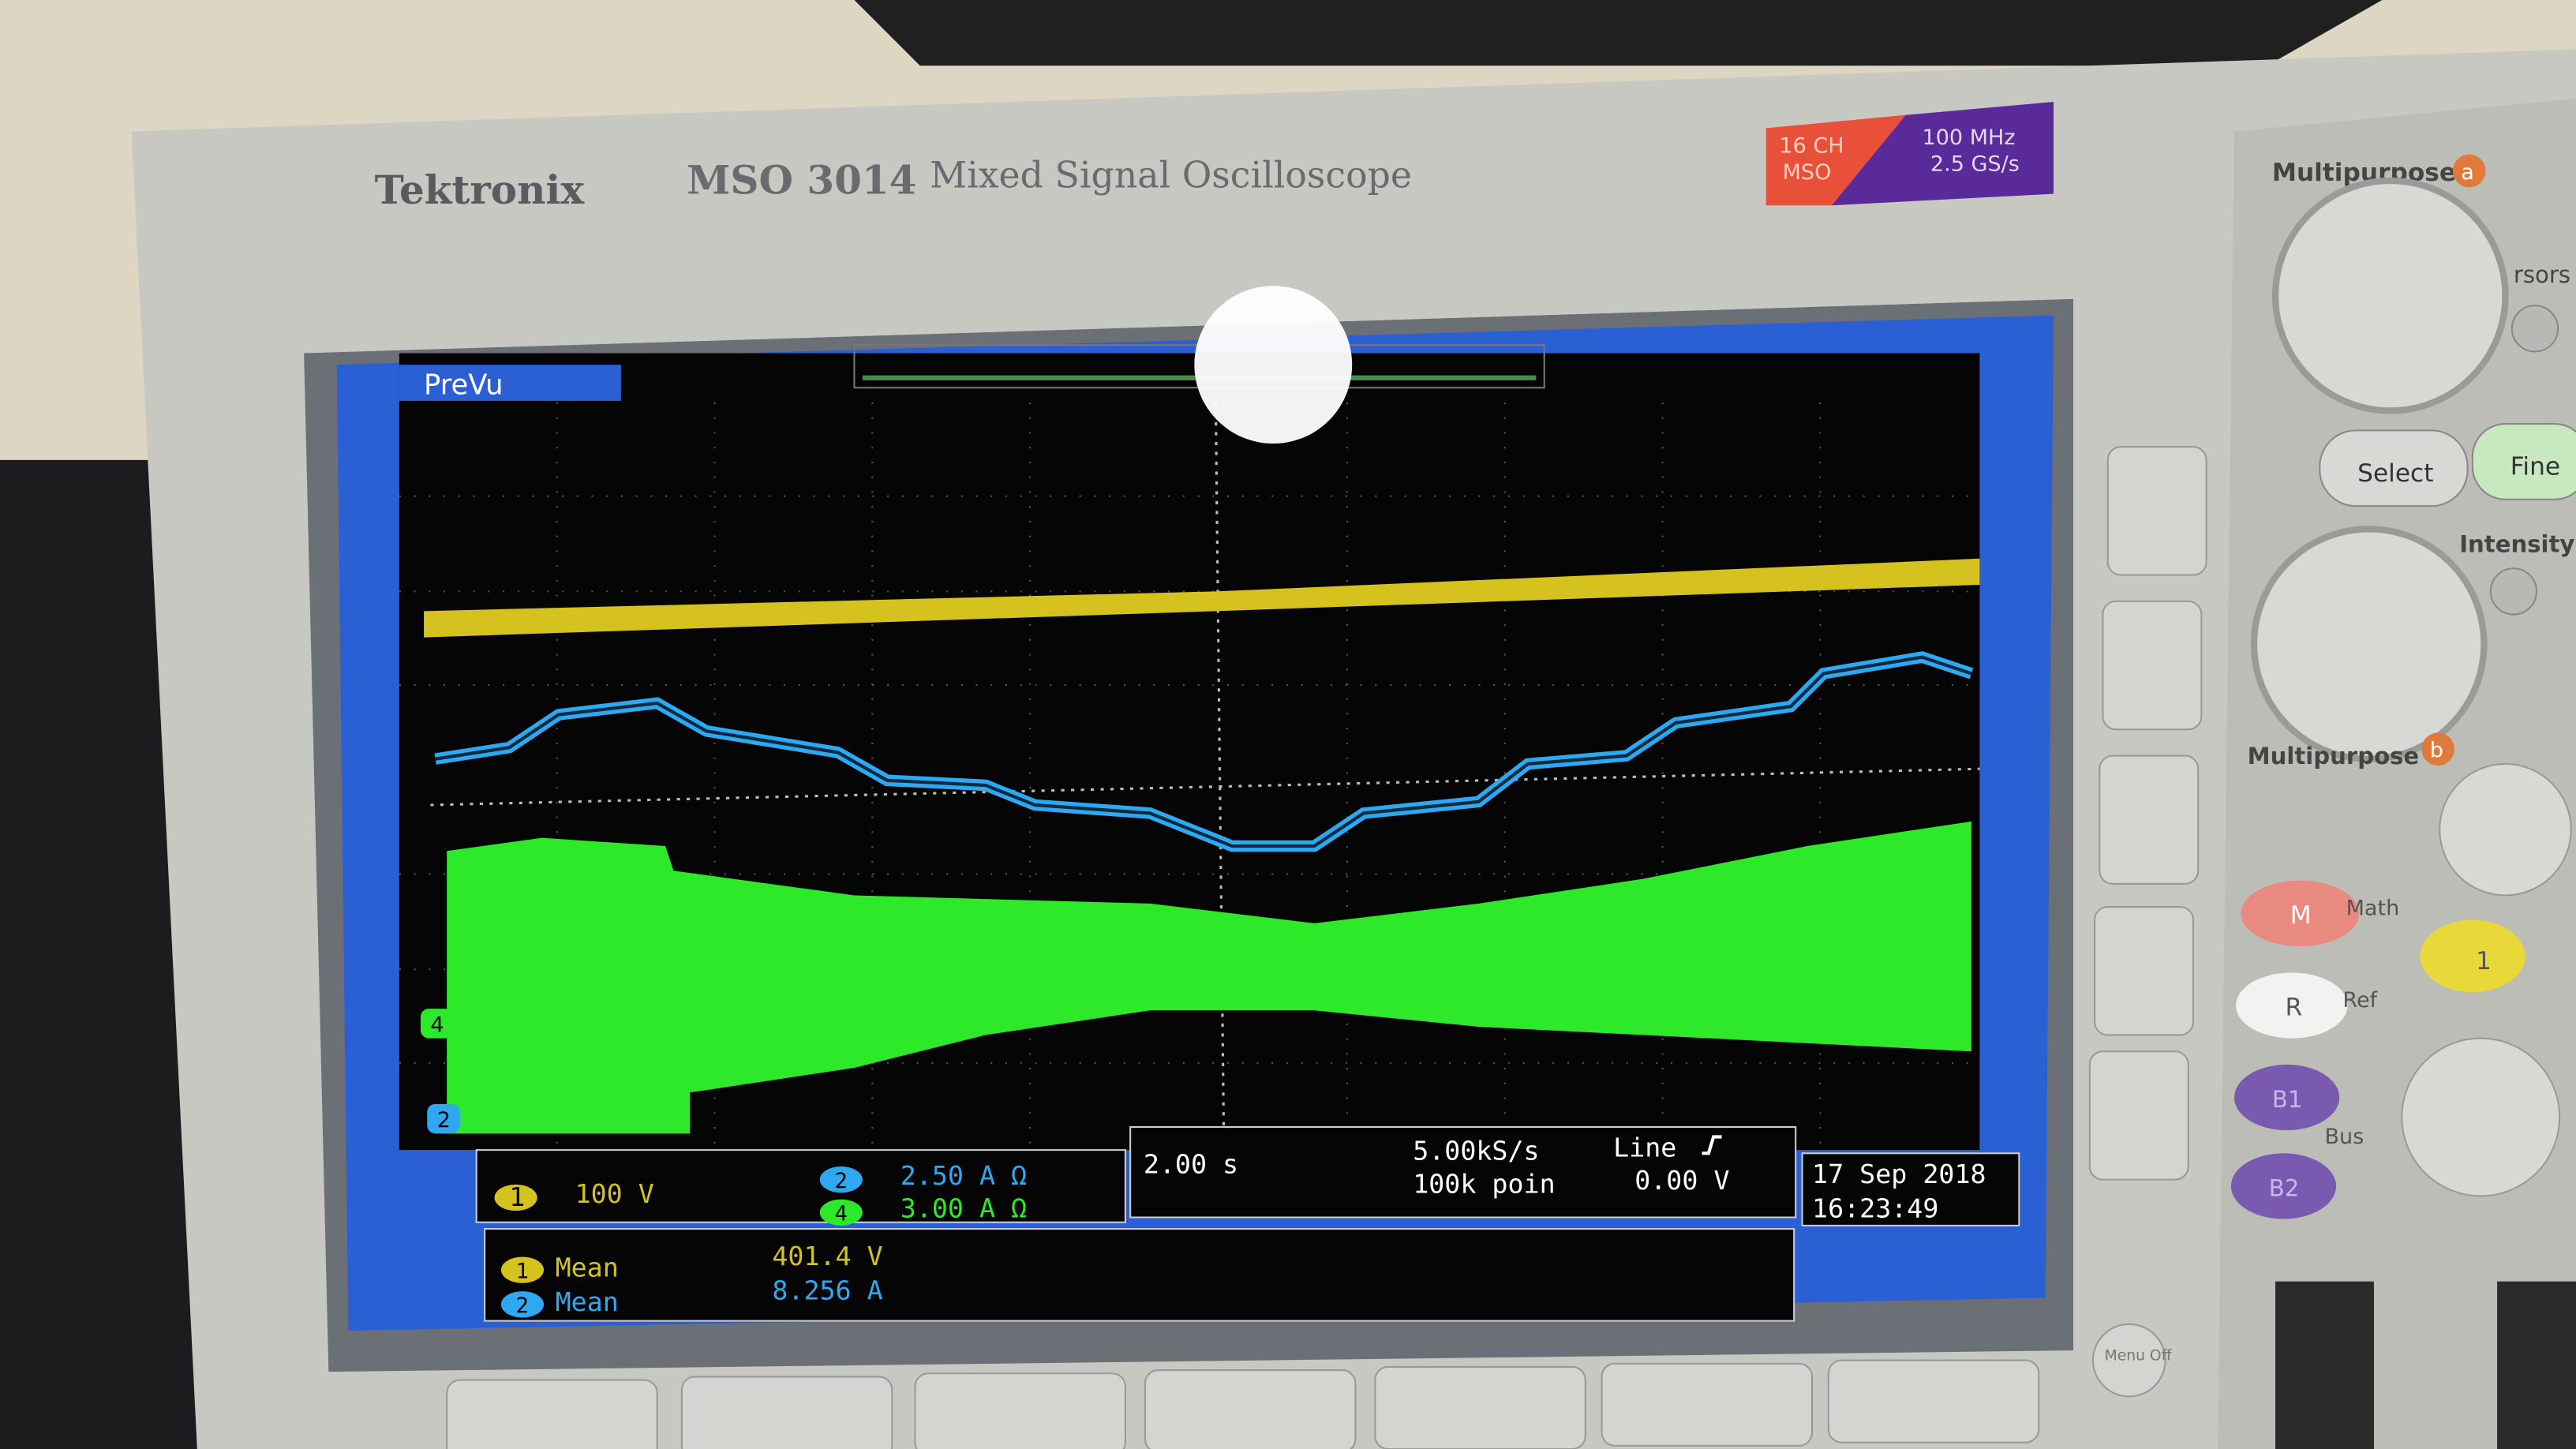 This screenshot has width=2576, height=1449. I want to click on time: 16:23:49, so click(1875, 1208).